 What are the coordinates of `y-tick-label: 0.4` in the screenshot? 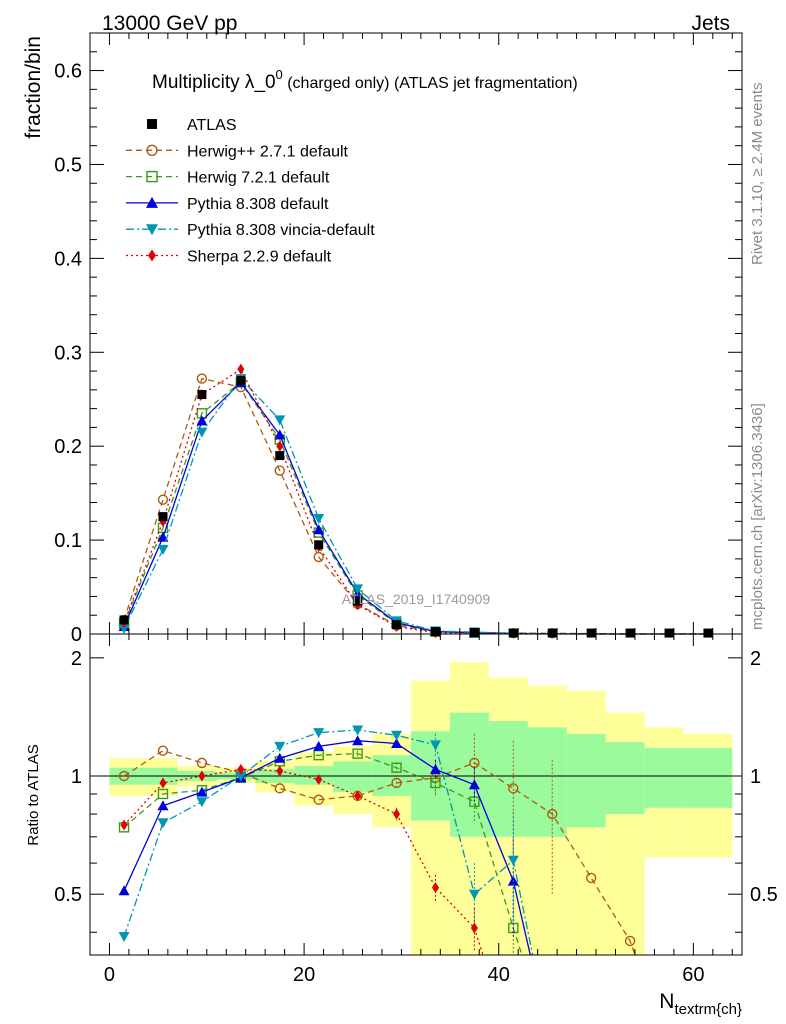 It's located at (68, 259).